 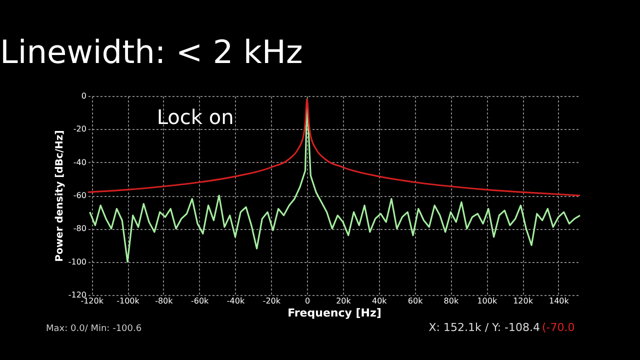 I want to click on text: (-70.0, so click(x=558, y=327).